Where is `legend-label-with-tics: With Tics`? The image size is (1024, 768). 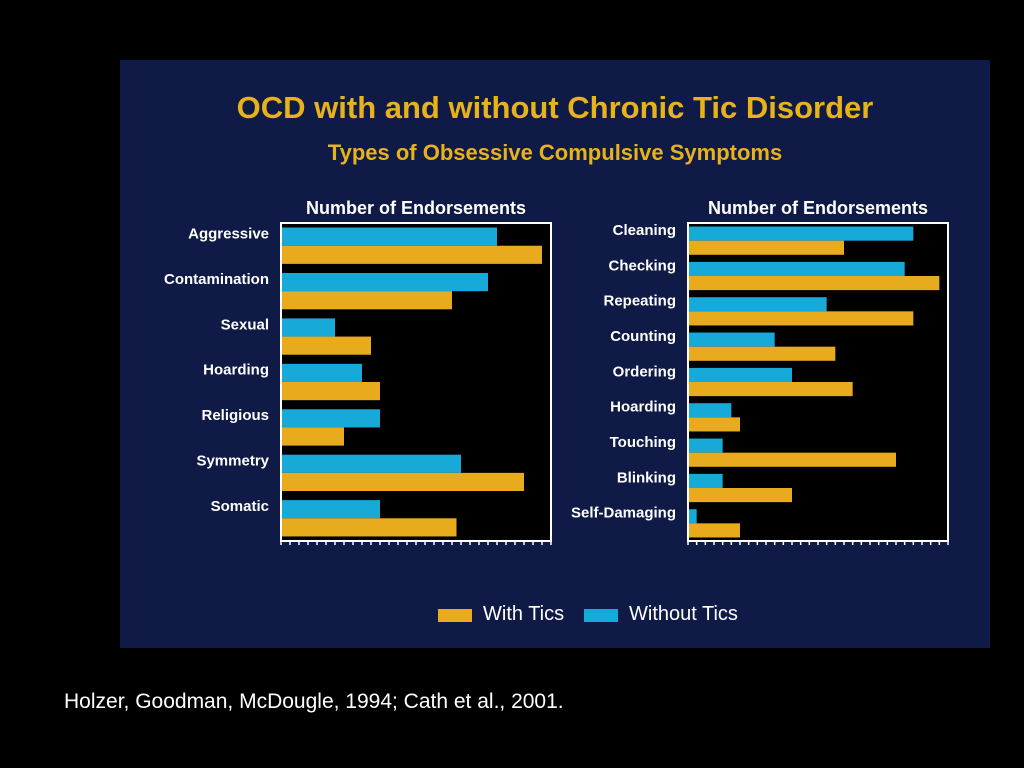
legend-label-with-tics: With Tics is located at coordinates (524, 614).